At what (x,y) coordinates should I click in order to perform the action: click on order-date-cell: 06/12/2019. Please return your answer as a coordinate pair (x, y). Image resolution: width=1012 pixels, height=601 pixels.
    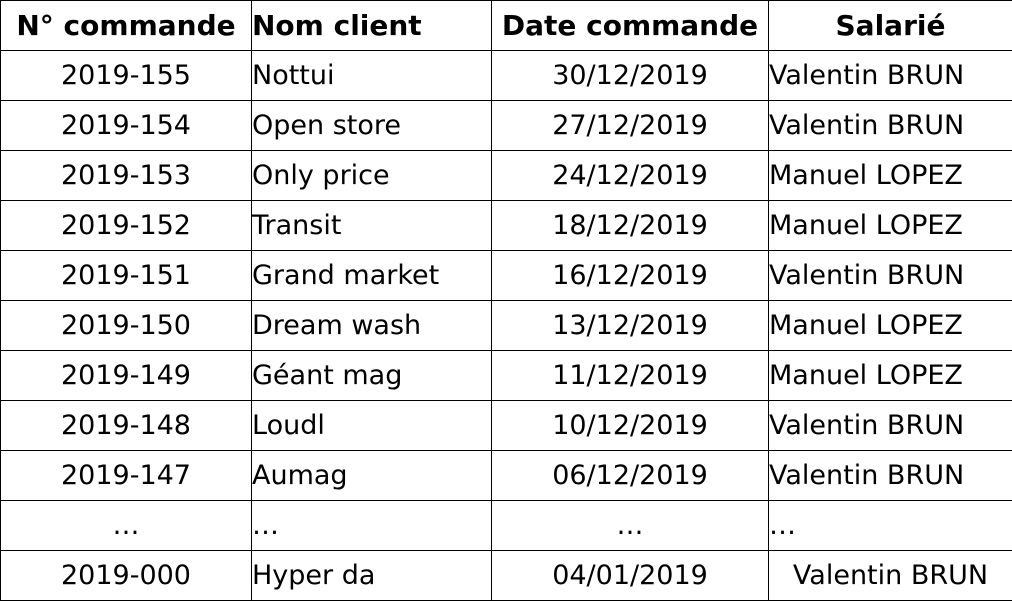
    Looking at the image, I should click on (630, 475).